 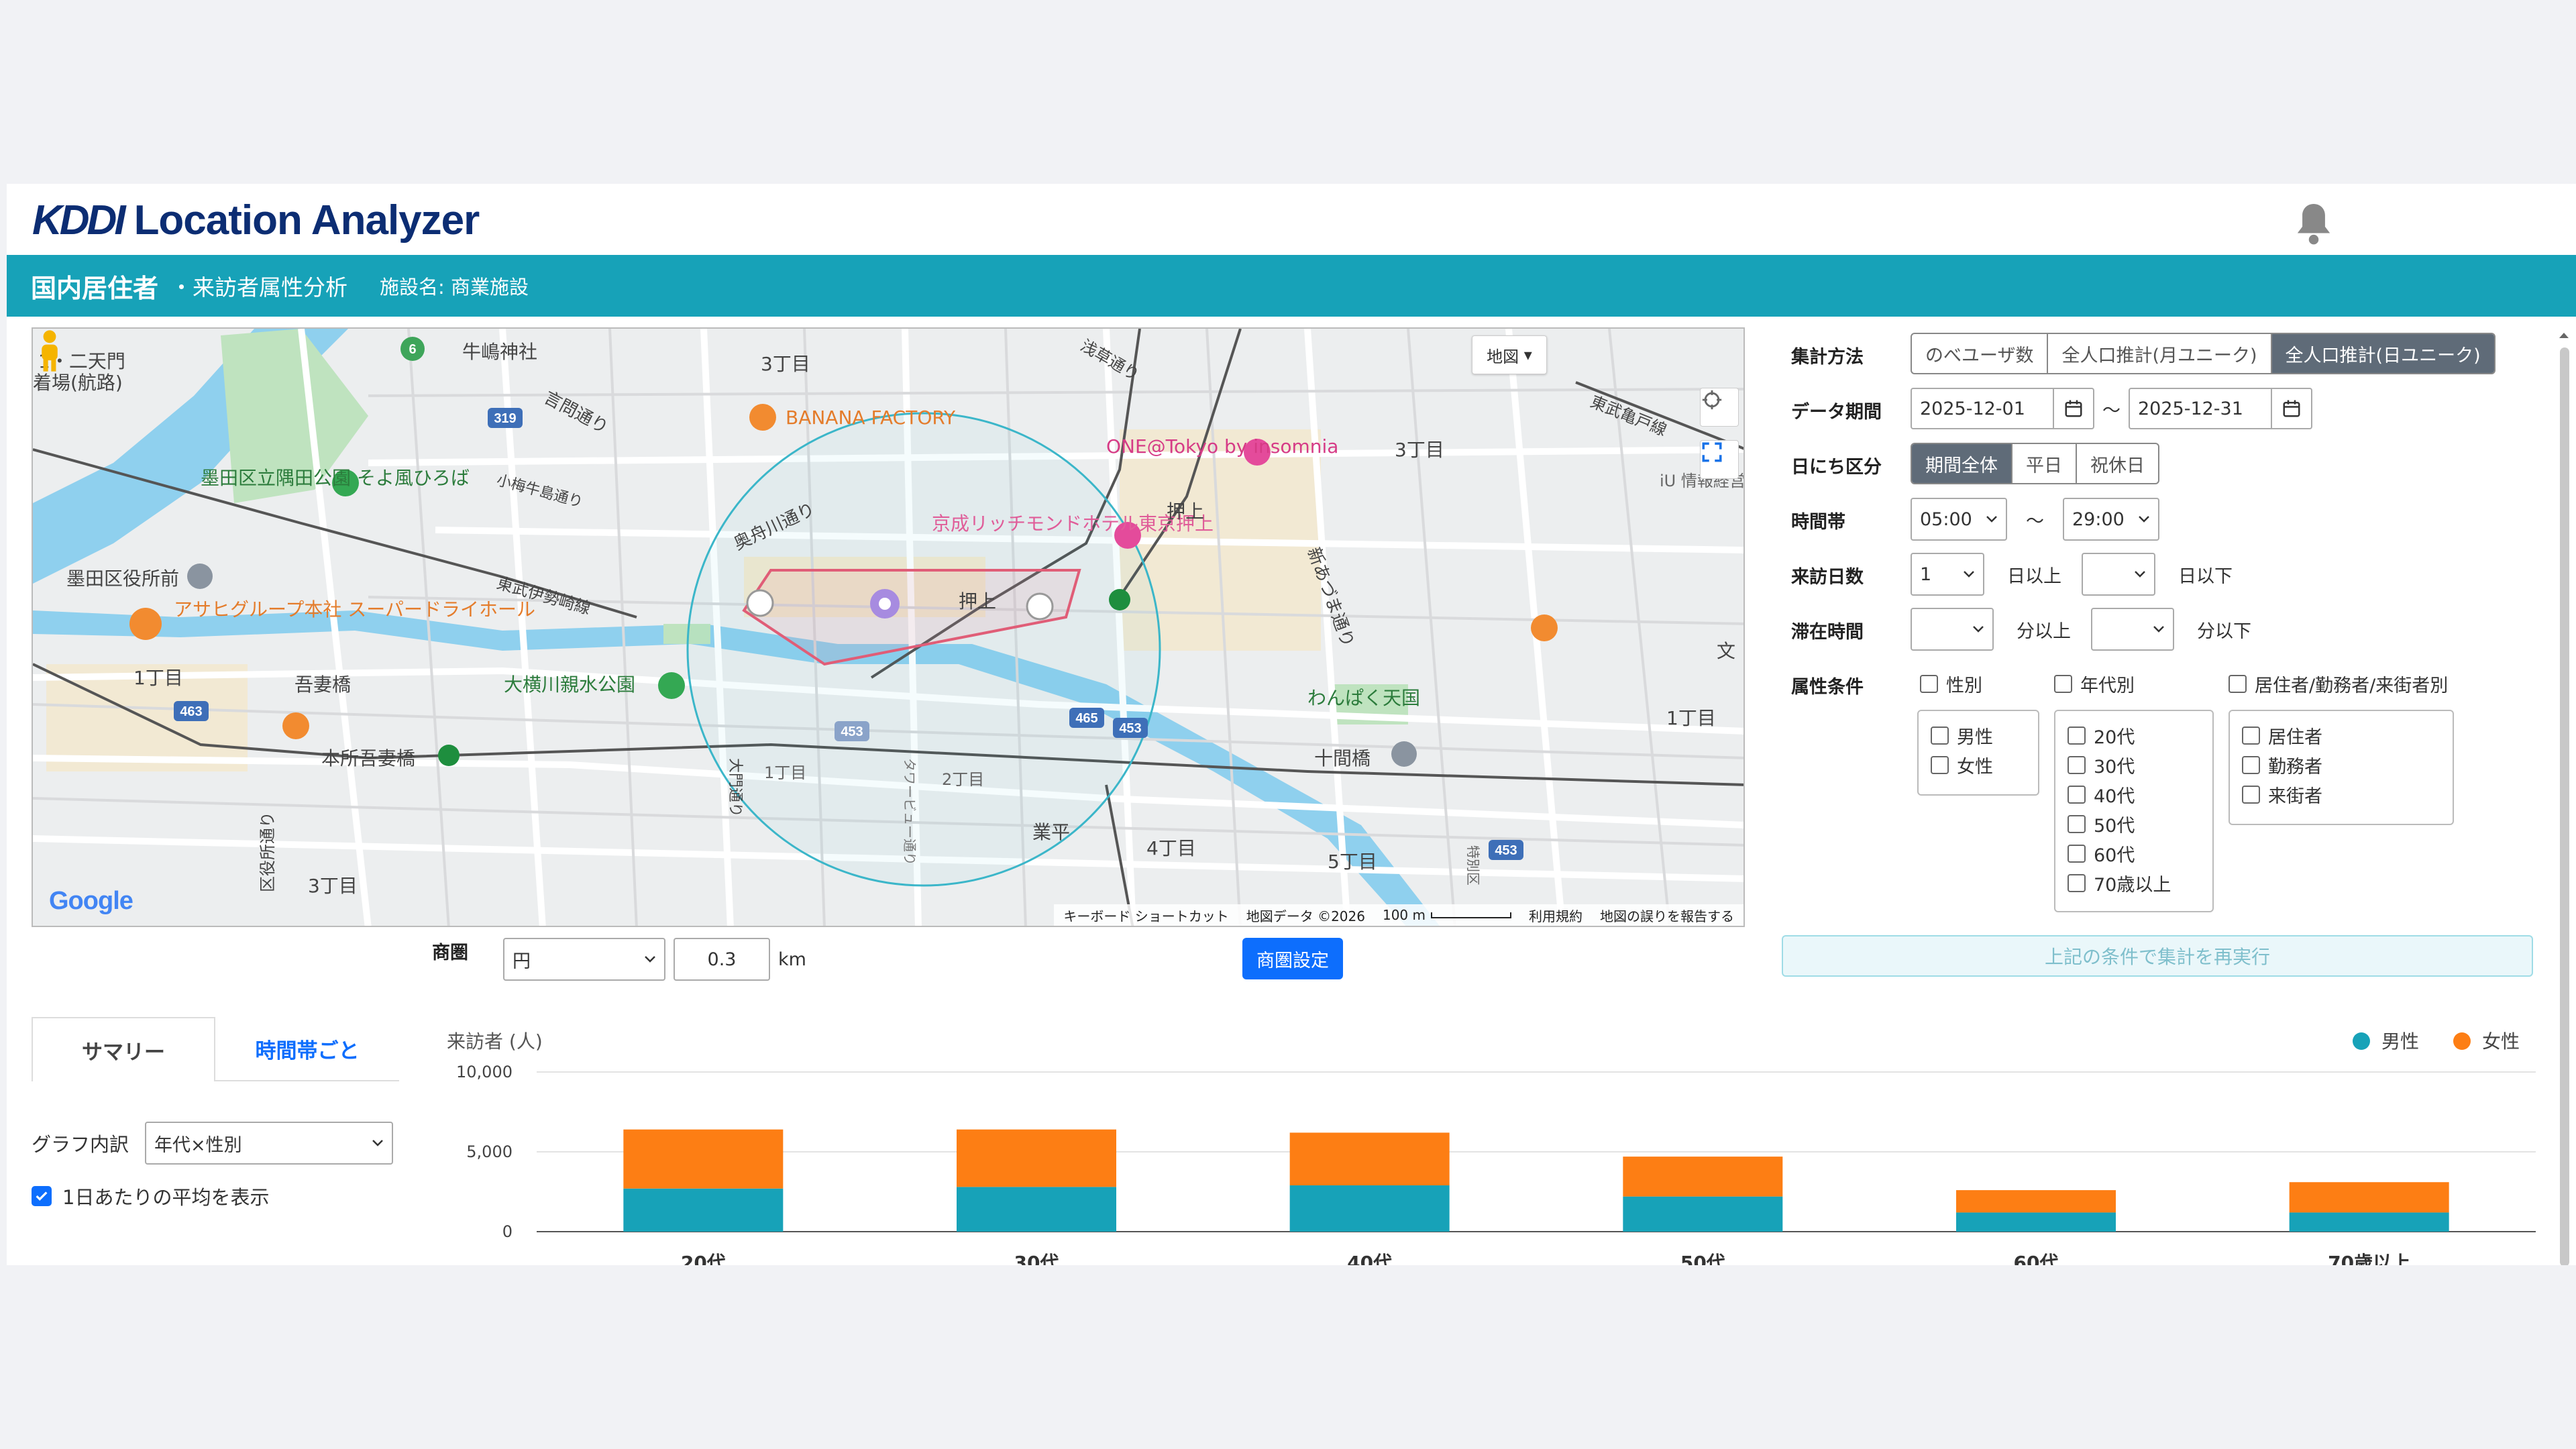 What do you see at coordinates (1719, 407) in the screenshot?
I see `map-locate-button` at bounding box center [1719, 407].